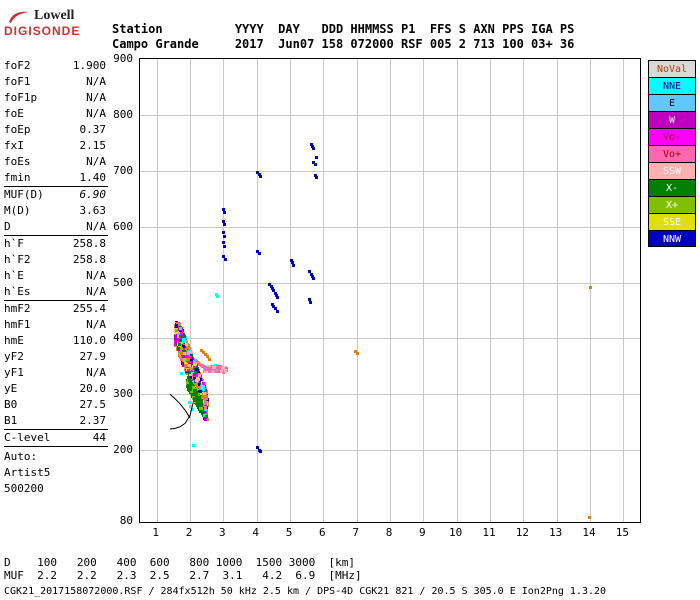 Image resolution: width=700 pixels, height=600 pixels. I want to click on param-value: 1.40, so click(93, 177).